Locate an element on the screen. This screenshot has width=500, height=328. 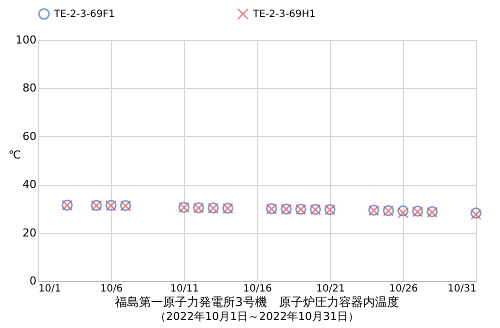
y-tick-label: 40 is located at coordinates (29, 185).